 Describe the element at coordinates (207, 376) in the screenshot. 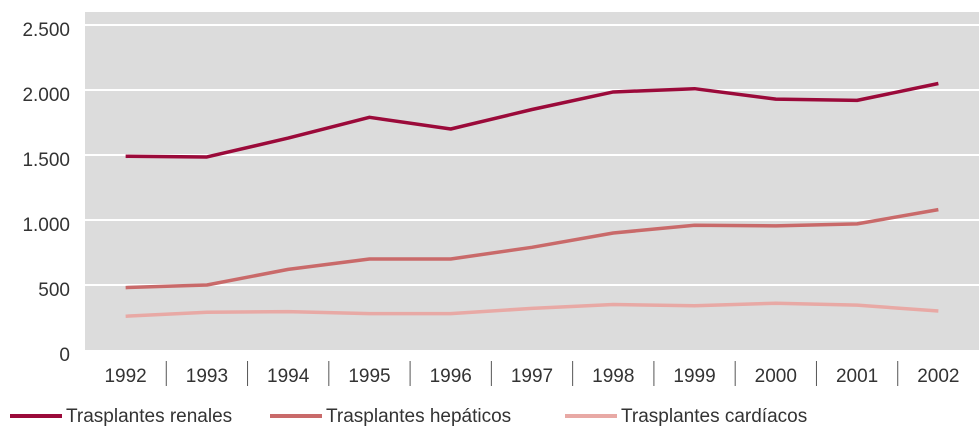

I see `x-tick-label: 1993` at that location.